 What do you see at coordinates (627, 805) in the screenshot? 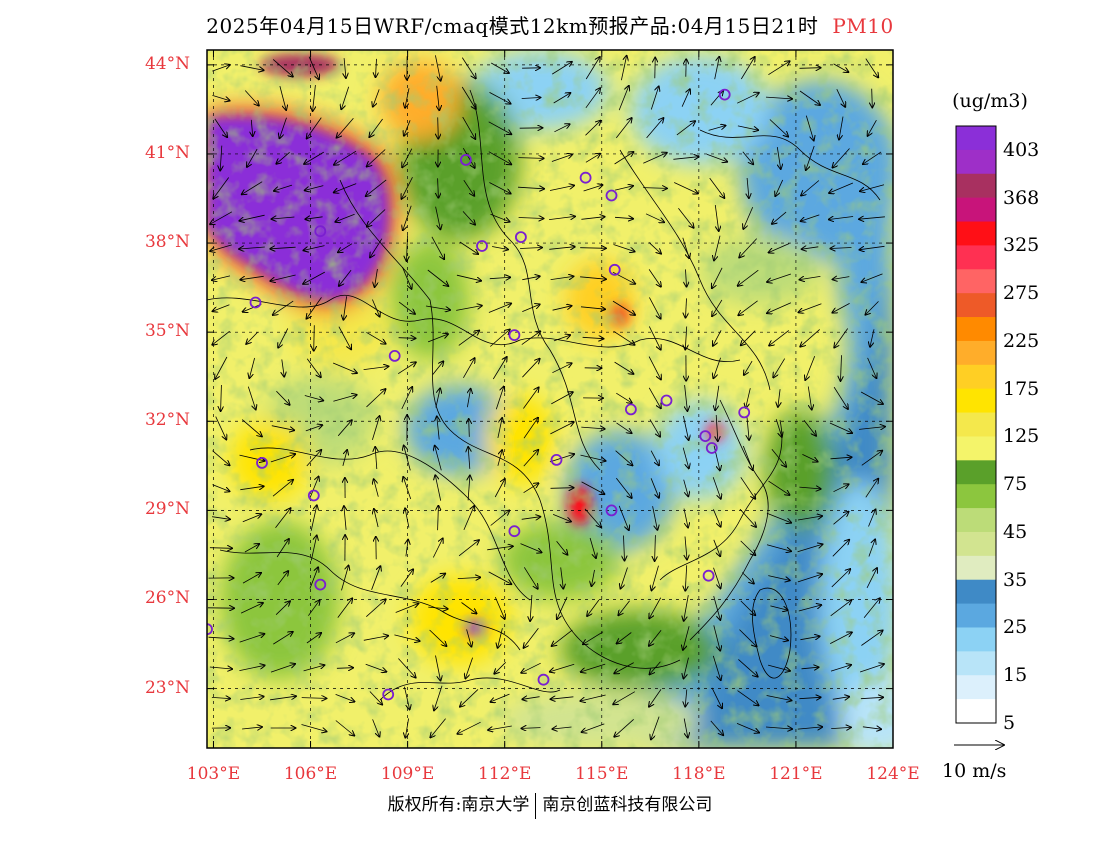
I see `footer-company: 南京创蓝科技有限公司` at bounding box center [627, 805].